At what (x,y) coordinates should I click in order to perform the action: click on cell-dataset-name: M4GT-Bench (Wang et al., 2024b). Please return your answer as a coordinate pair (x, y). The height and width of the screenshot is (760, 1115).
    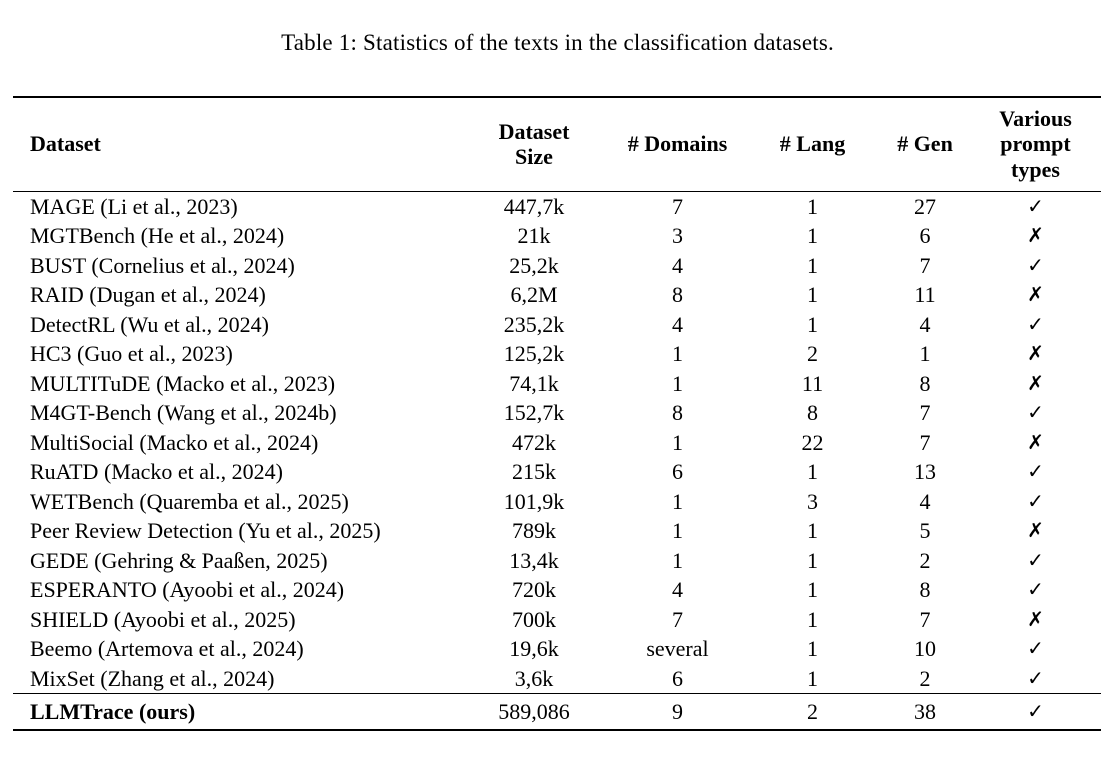
    Looking at the image, I should click on (183, 412).